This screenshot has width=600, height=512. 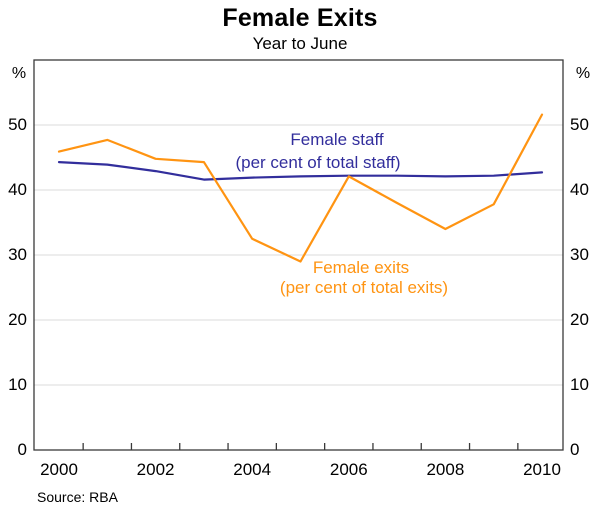 What do you see at coordinates (59, 469) in the screenshot?
I see `x-axis-label-2000: 2000` at bounding box center [59, 469].